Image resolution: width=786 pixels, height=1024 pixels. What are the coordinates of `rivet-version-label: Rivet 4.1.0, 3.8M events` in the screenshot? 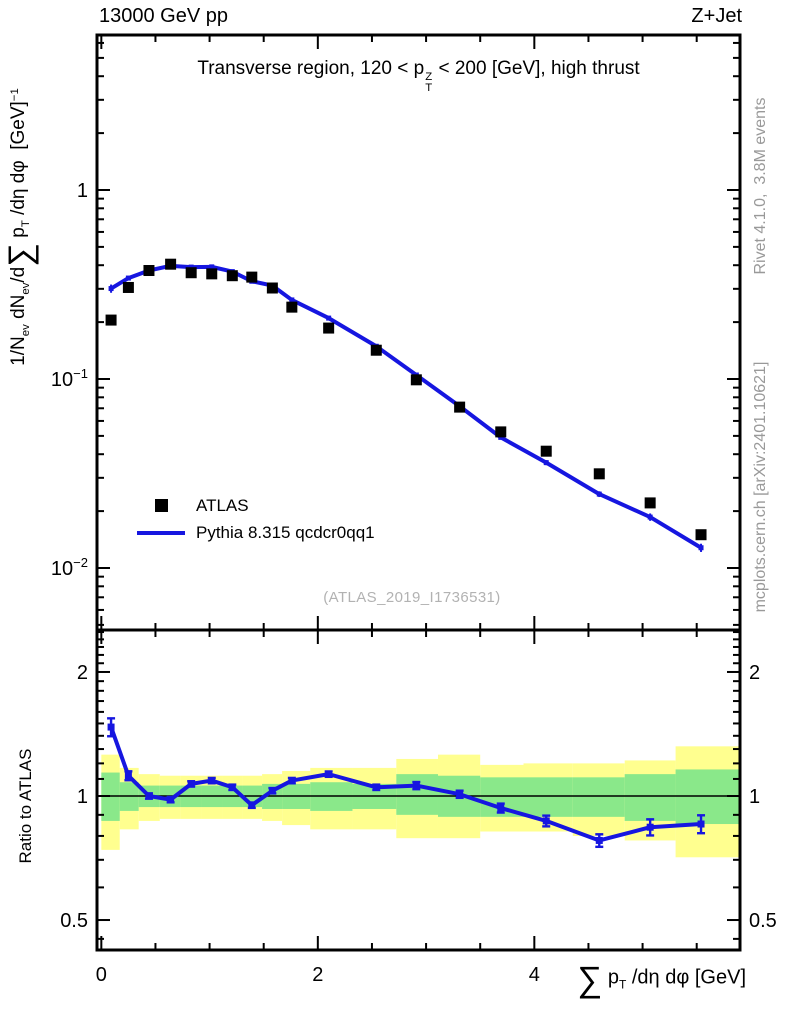 It's located at (760, 186).